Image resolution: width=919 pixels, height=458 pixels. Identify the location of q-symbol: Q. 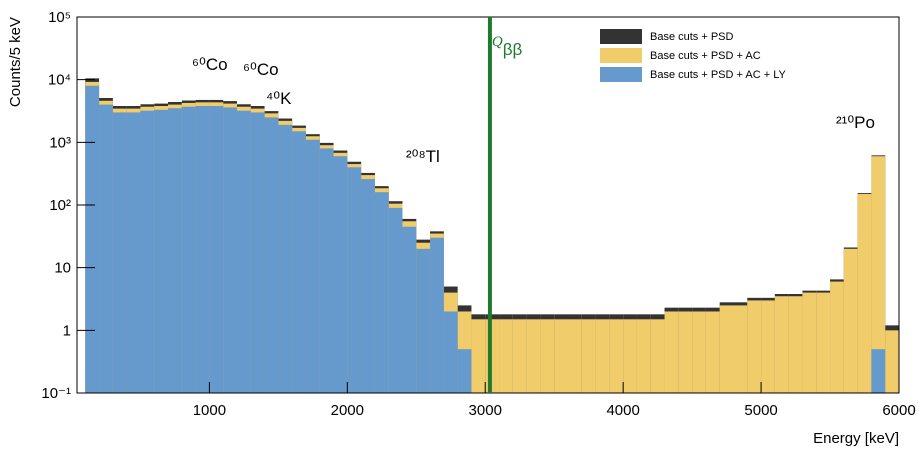
(497, 42).